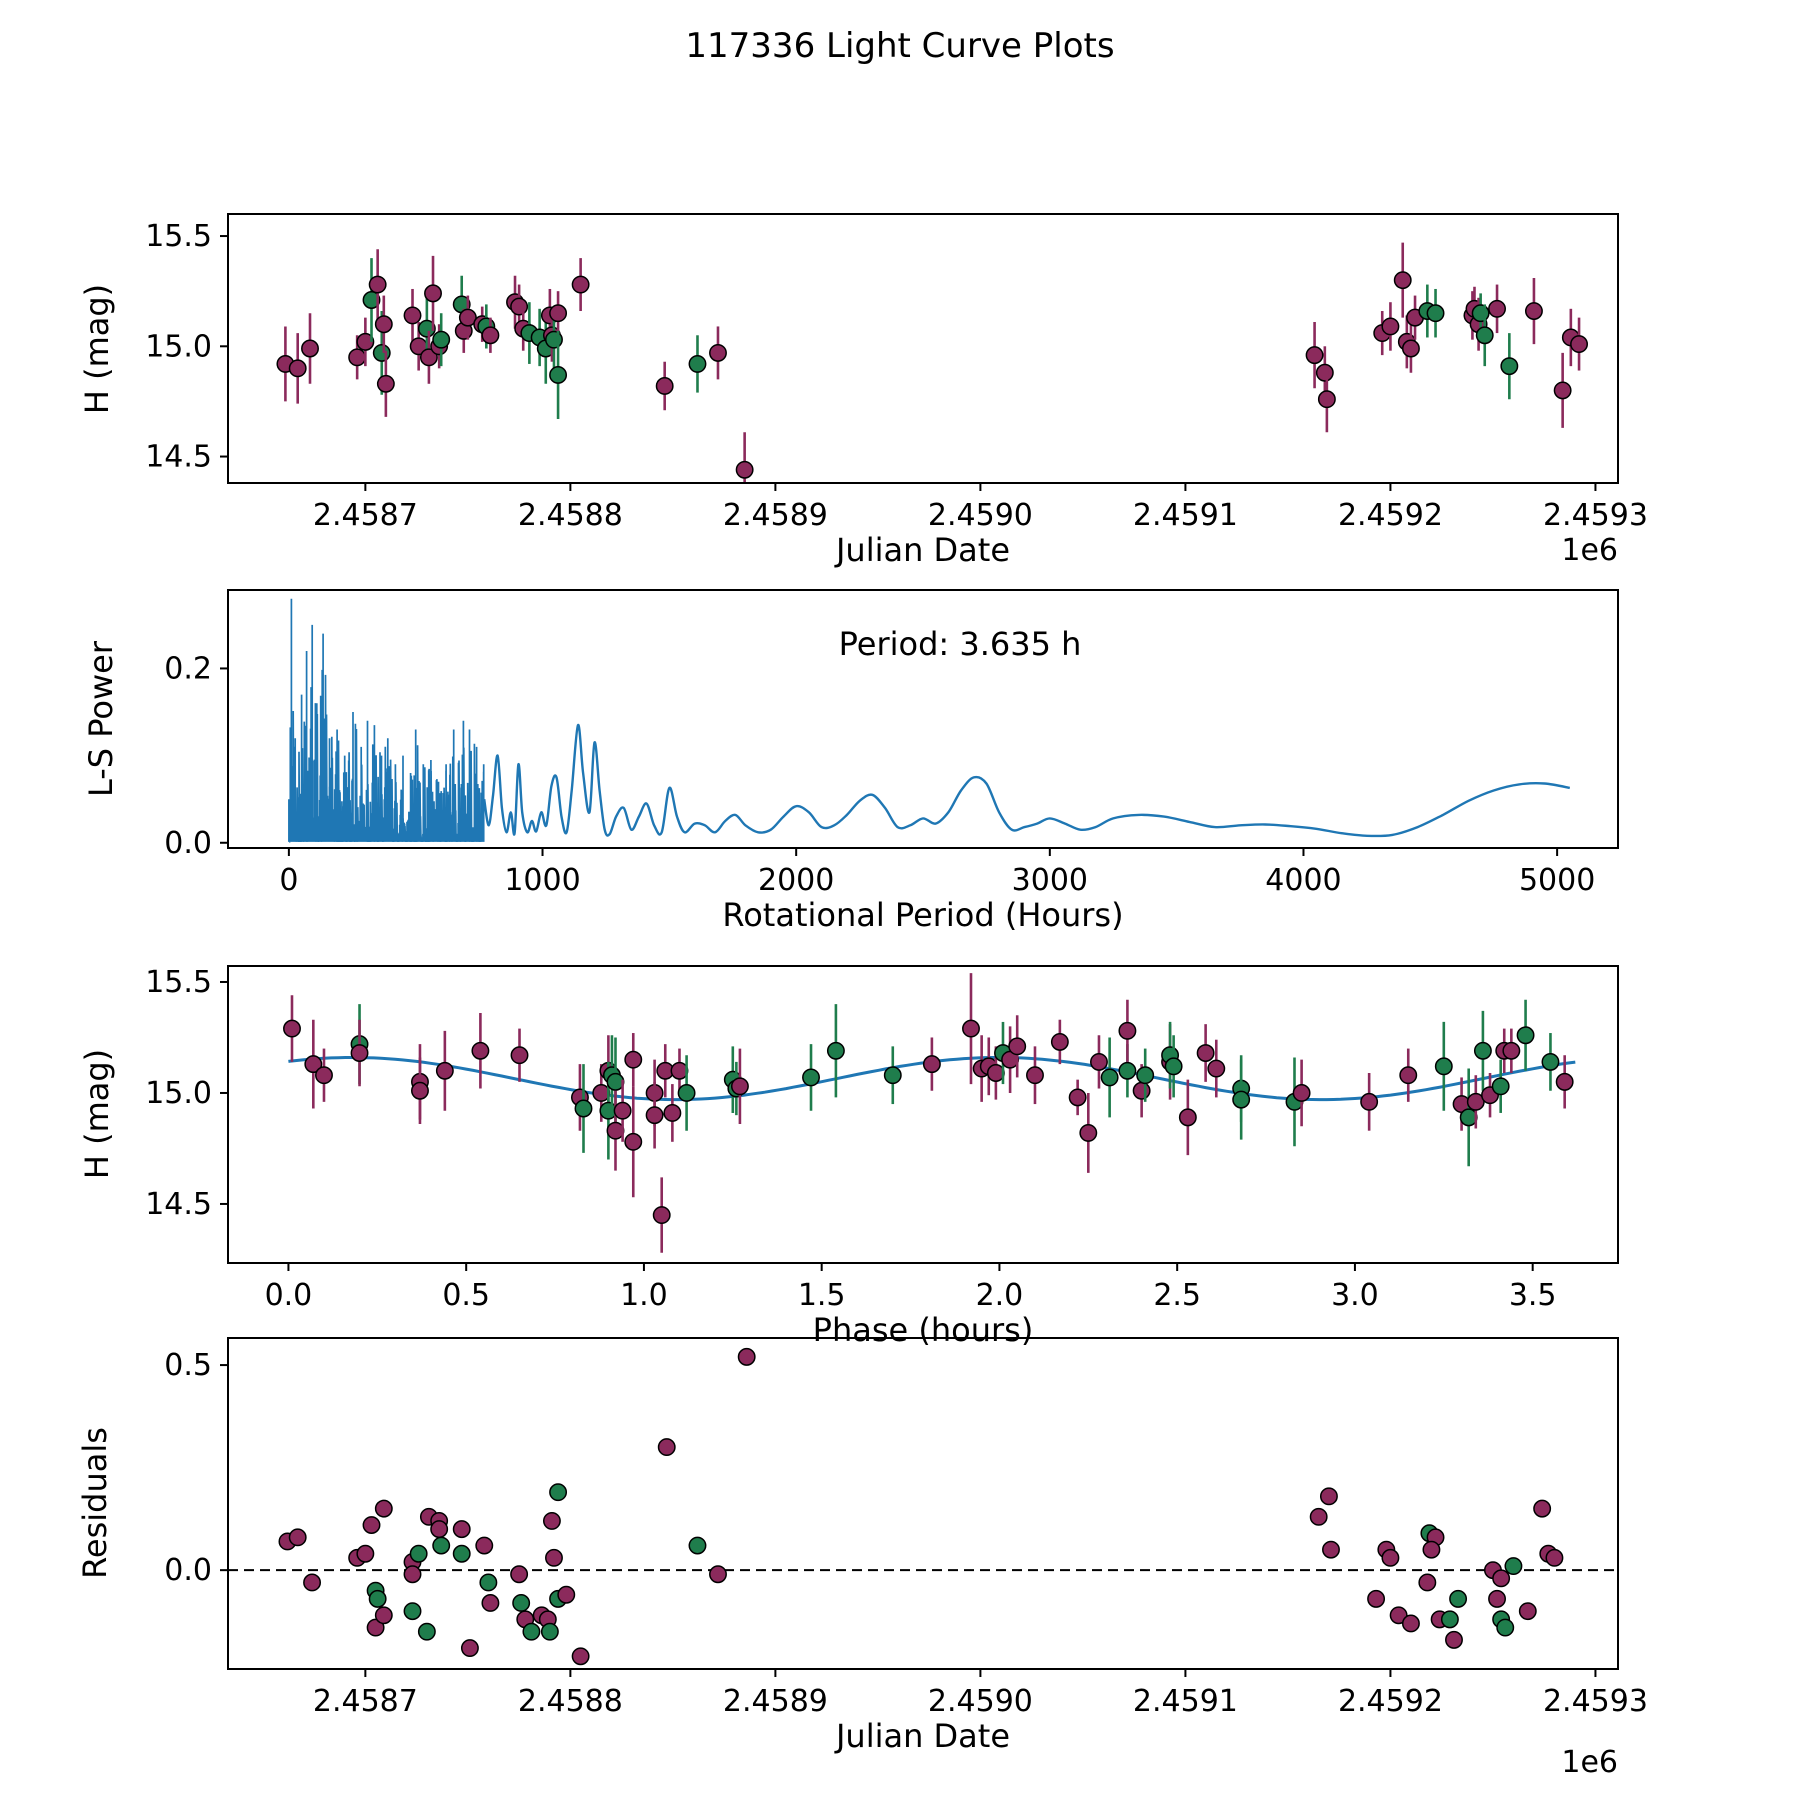 The image size is (1800, 1804). Describe the element at coordinates (1595, 1701) in the screenshot. I see `x-tick-label: 2.4593` at that location.